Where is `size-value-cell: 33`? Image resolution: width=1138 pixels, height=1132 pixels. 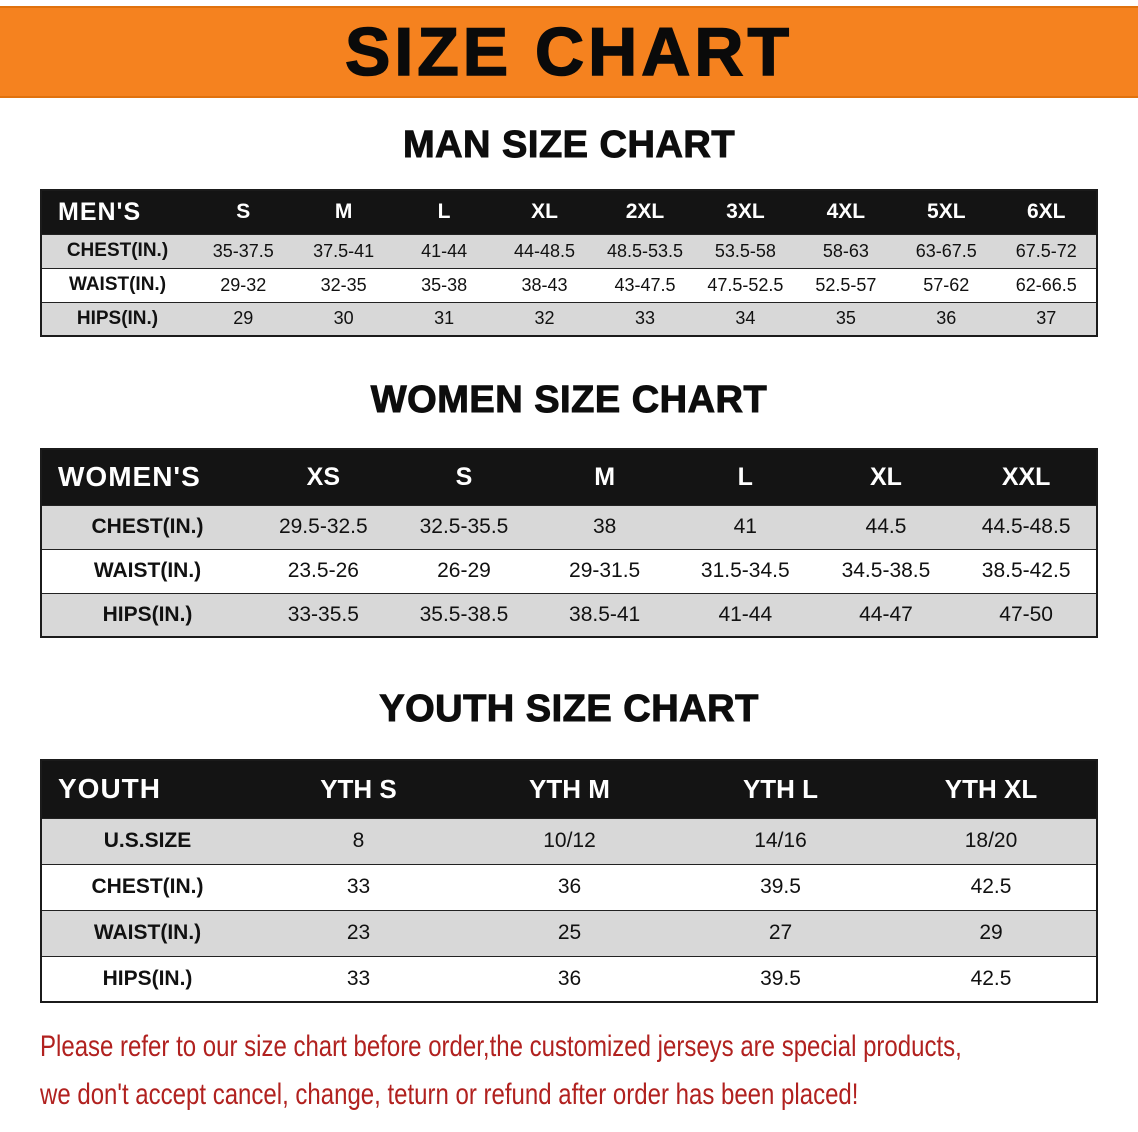
size-value-cell: 33 is located at coordinates (358, 979).